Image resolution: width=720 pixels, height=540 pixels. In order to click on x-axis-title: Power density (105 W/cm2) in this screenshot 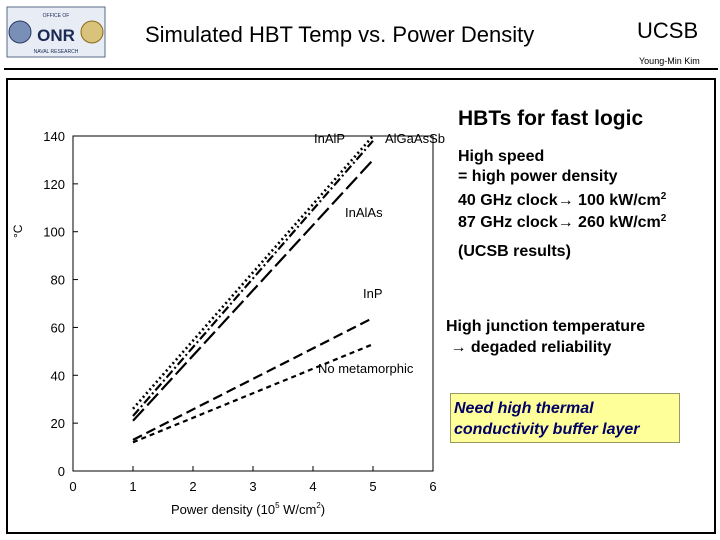, I will do `click(248, 509)`.